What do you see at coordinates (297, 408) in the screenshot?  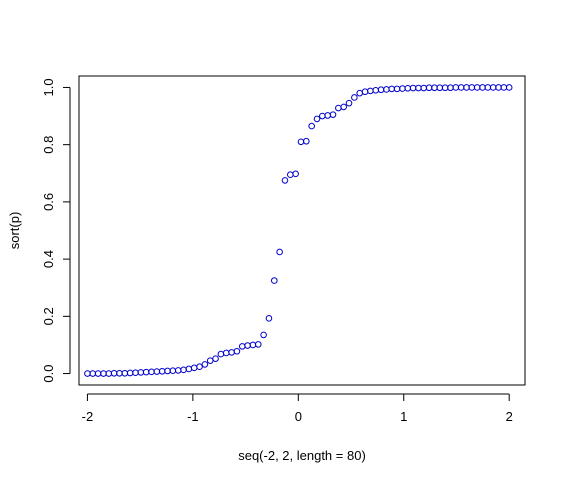 I see `x-axis: -2 -1 0 1 2` at bounding box center [297, 408].